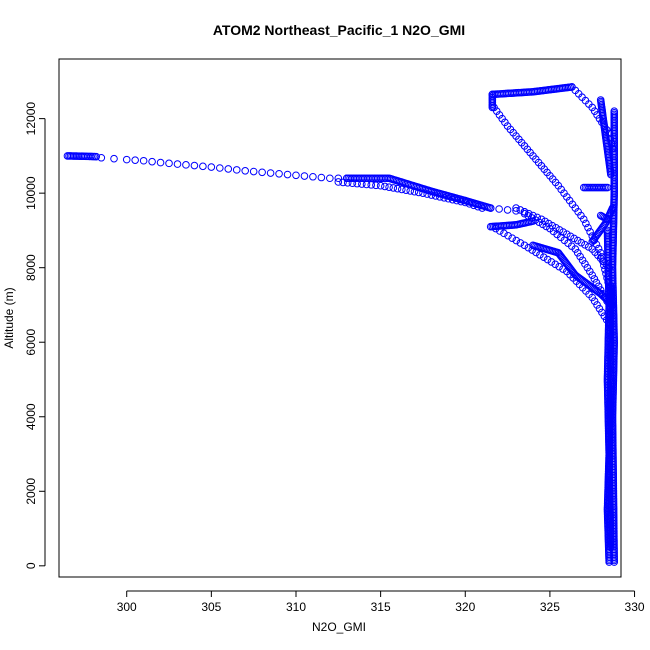 The width and height of the screenshot is (650, 650). What do you see at coordinates (31, 565) in the screenshot?
I see `y-tick-label: 0` at bounding box center [31, 565].